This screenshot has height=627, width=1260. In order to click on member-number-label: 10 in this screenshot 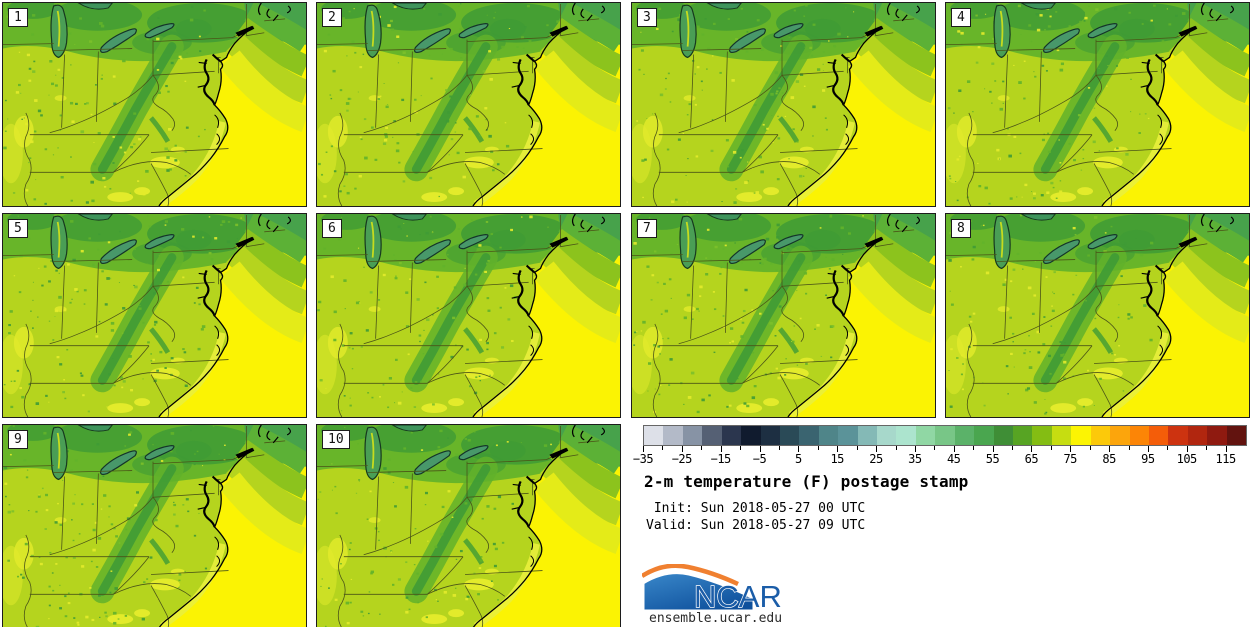, I will do `click(336, 439)`.